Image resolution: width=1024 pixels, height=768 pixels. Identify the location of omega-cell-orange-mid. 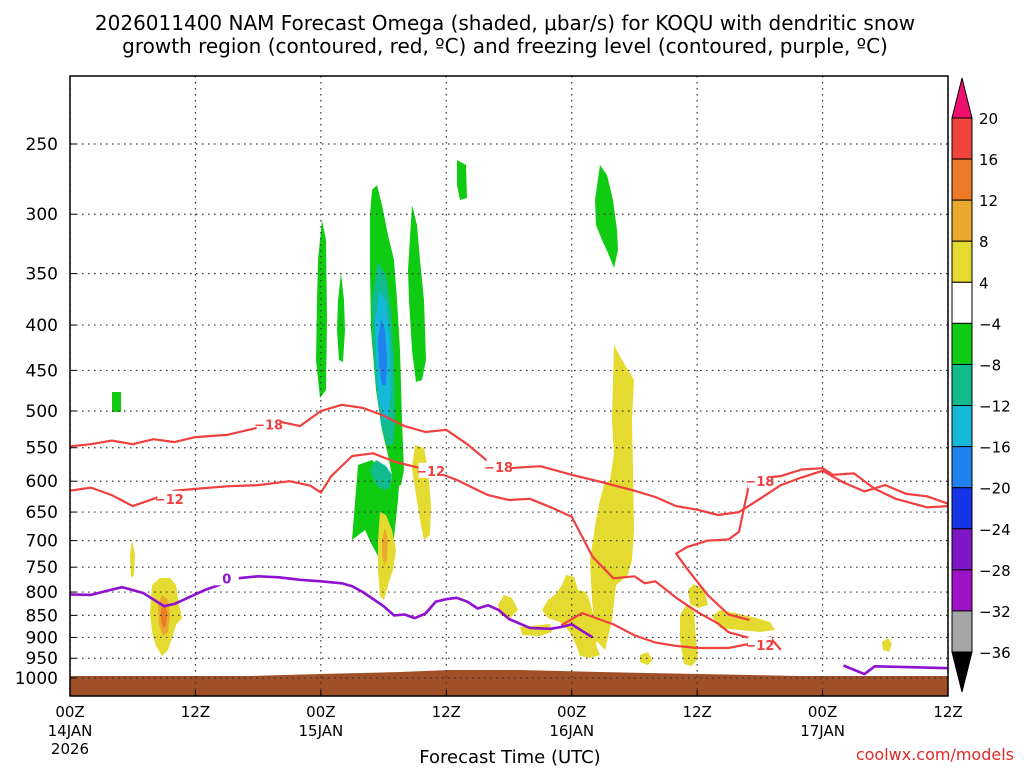
(385, 546).